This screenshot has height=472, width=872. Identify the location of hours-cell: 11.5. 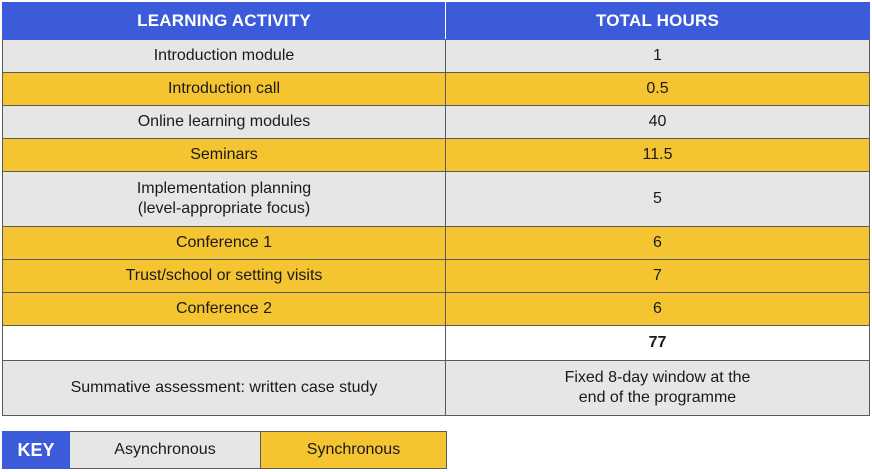
(657, 155).